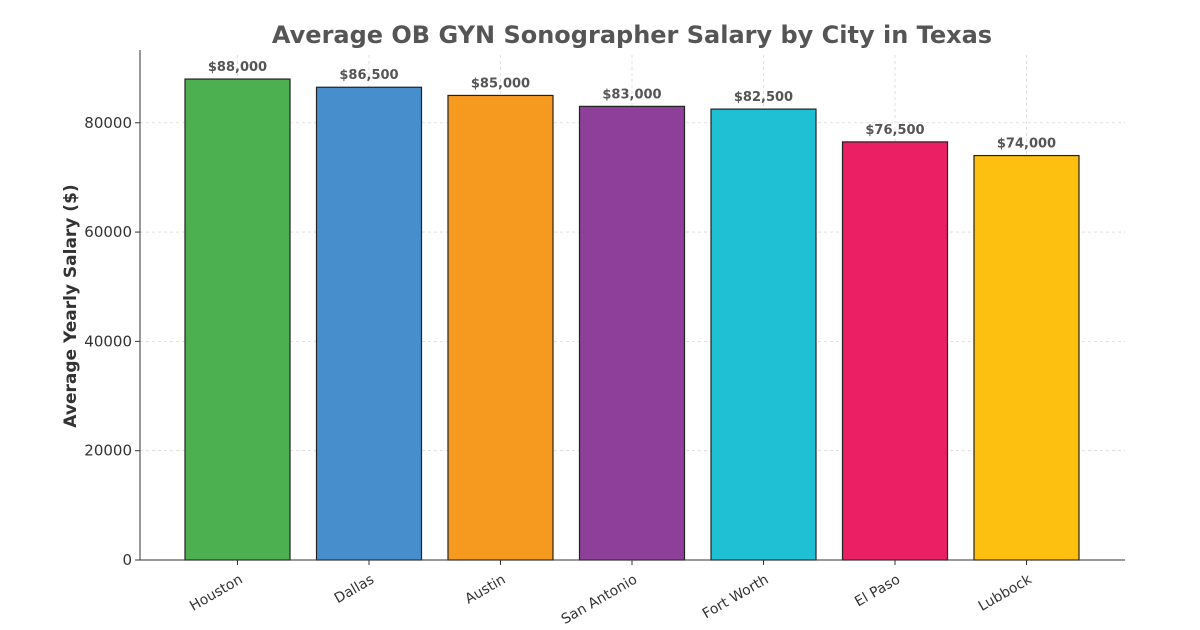 The width and height of the screenshot is (1200, 630). What do you see at coordinates (1026, 357) in the screenshot?
I see `bar-lubbock` at bounding box center [1026, 357].